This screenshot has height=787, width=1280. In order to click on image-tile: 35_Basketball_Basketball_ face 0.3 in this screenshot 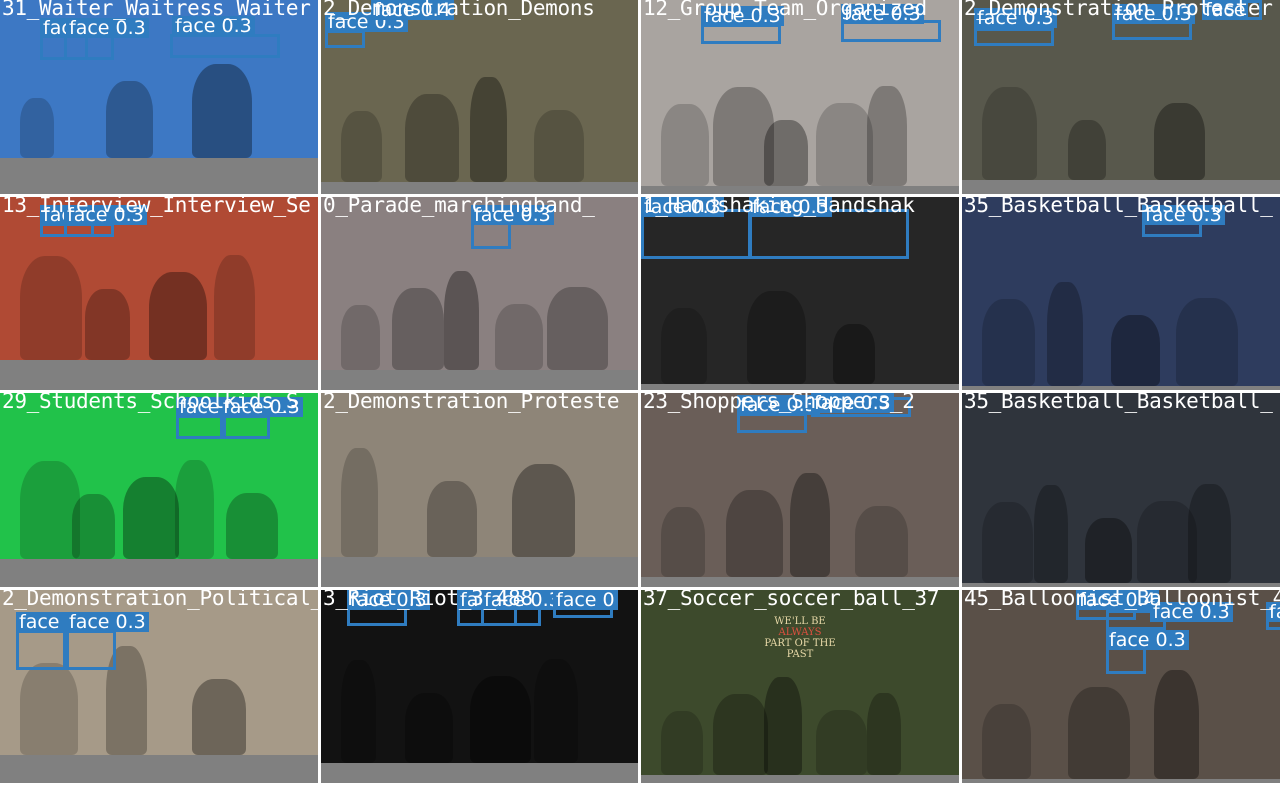, I will do `click(1121, 293)`.